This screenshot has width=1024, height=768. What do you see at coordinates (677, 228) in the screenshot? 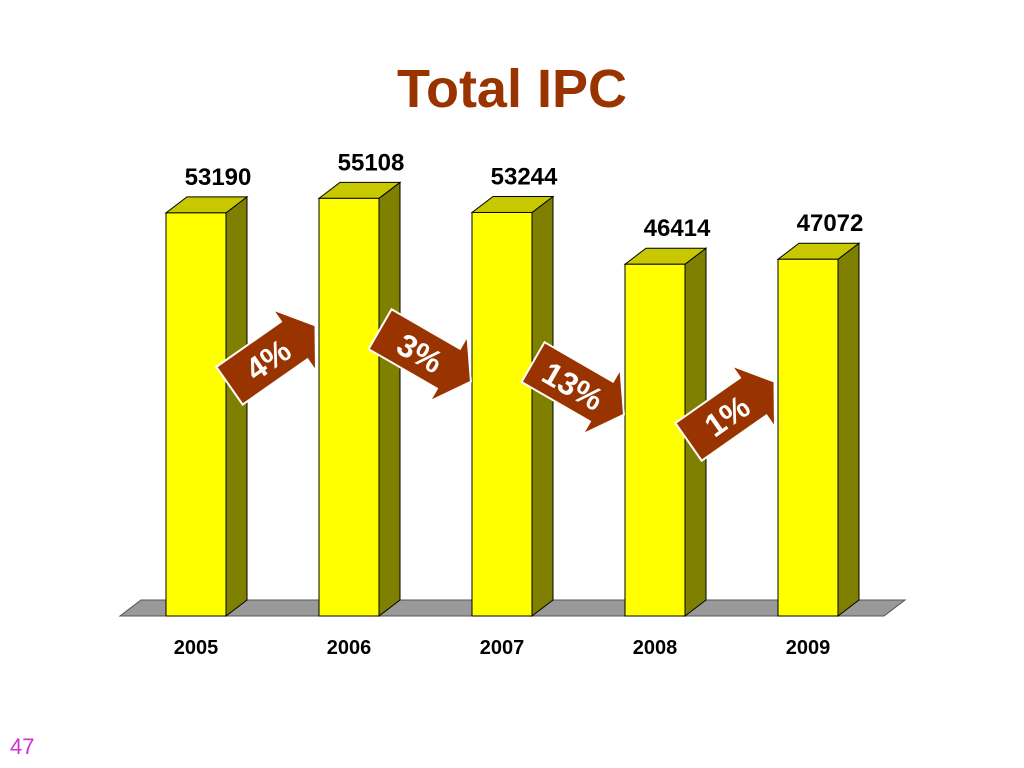
I see `data-label: 46414` at bounding box center [677, 228].